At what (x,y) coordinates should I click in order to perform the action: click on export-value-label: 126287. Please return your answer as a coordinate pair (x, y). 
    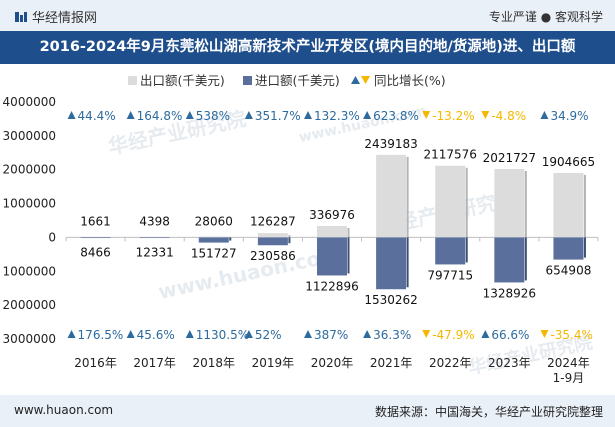
    Looking at the image, I should click on (273, 221).